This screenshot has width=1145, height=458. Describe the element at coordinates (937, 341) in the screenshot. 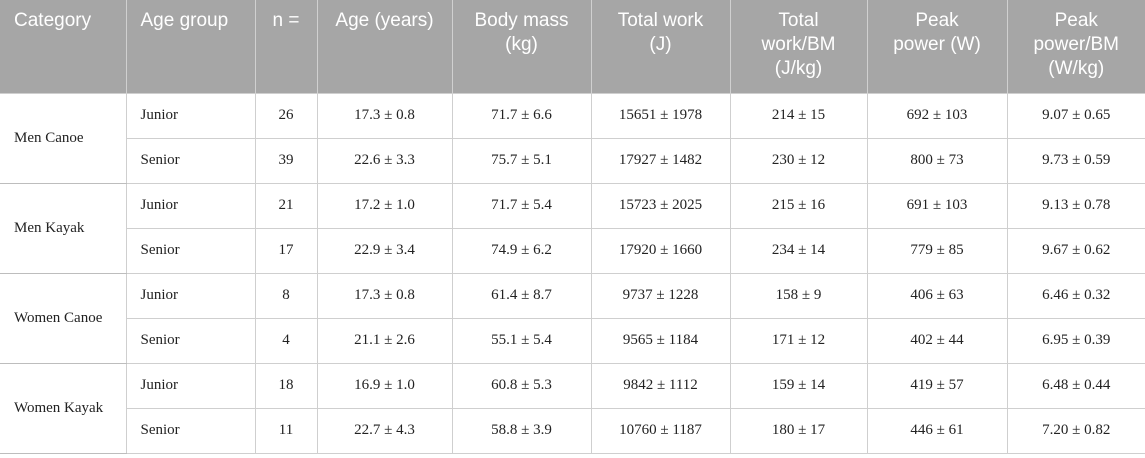

I see `peak-power-cell: 402 ± 44` at that location.